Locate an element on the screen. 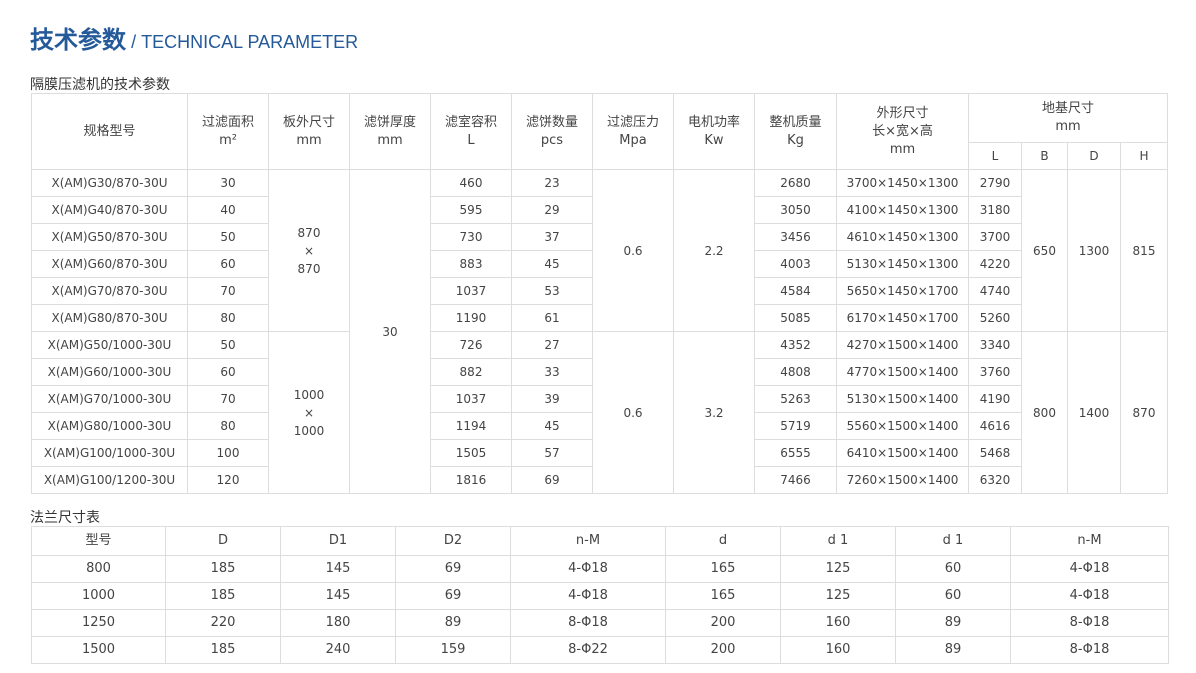  cell-text: 165 is located at coordinates (723, 568).